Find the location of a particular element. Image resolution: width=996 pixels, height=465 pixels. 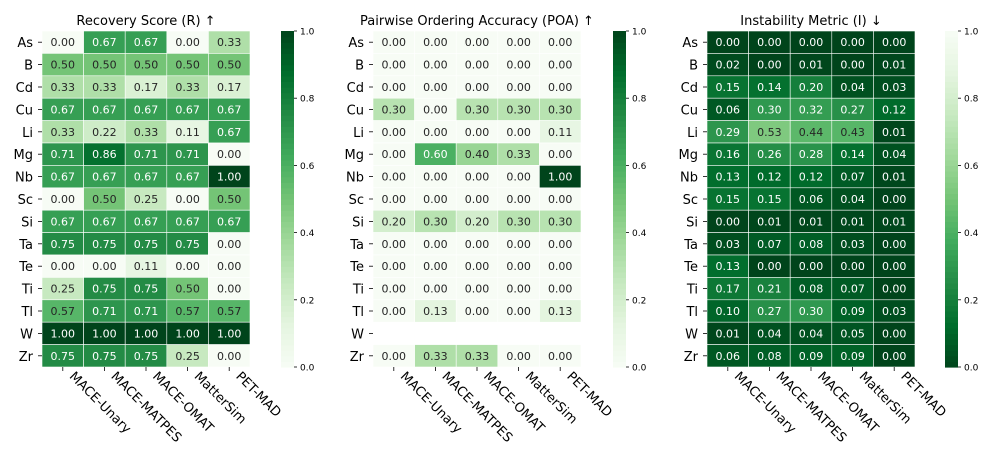

row-tick-label: B is located at coordinates (359, 66).